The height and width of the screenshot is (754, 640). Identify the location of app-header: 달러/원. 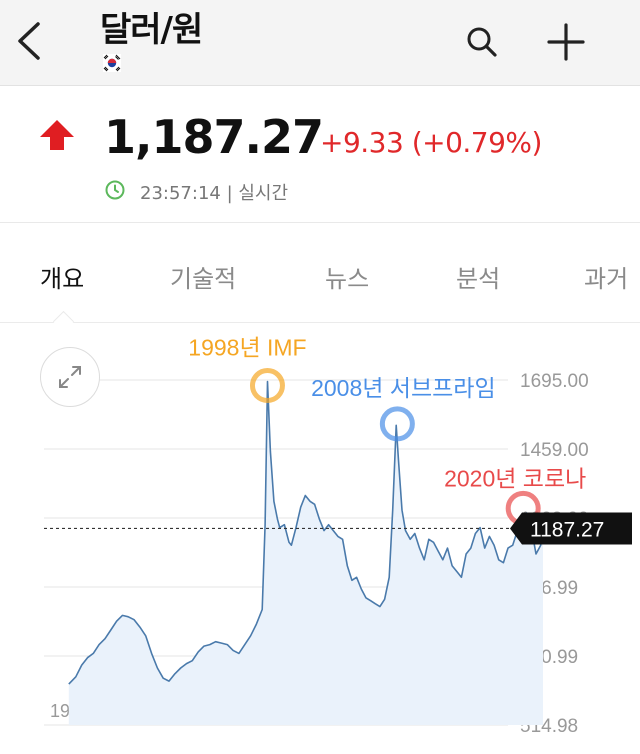
(320, 43).